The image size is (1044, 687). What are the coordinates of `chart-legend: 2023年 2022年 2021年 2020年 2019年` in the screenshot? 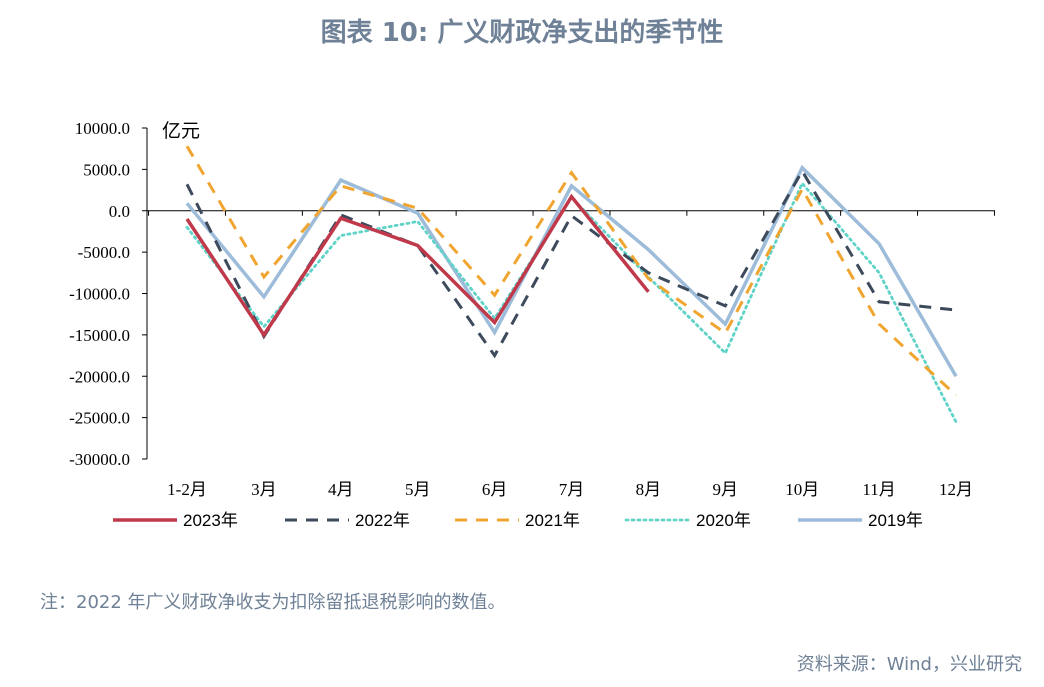 It's located at (518, 520).